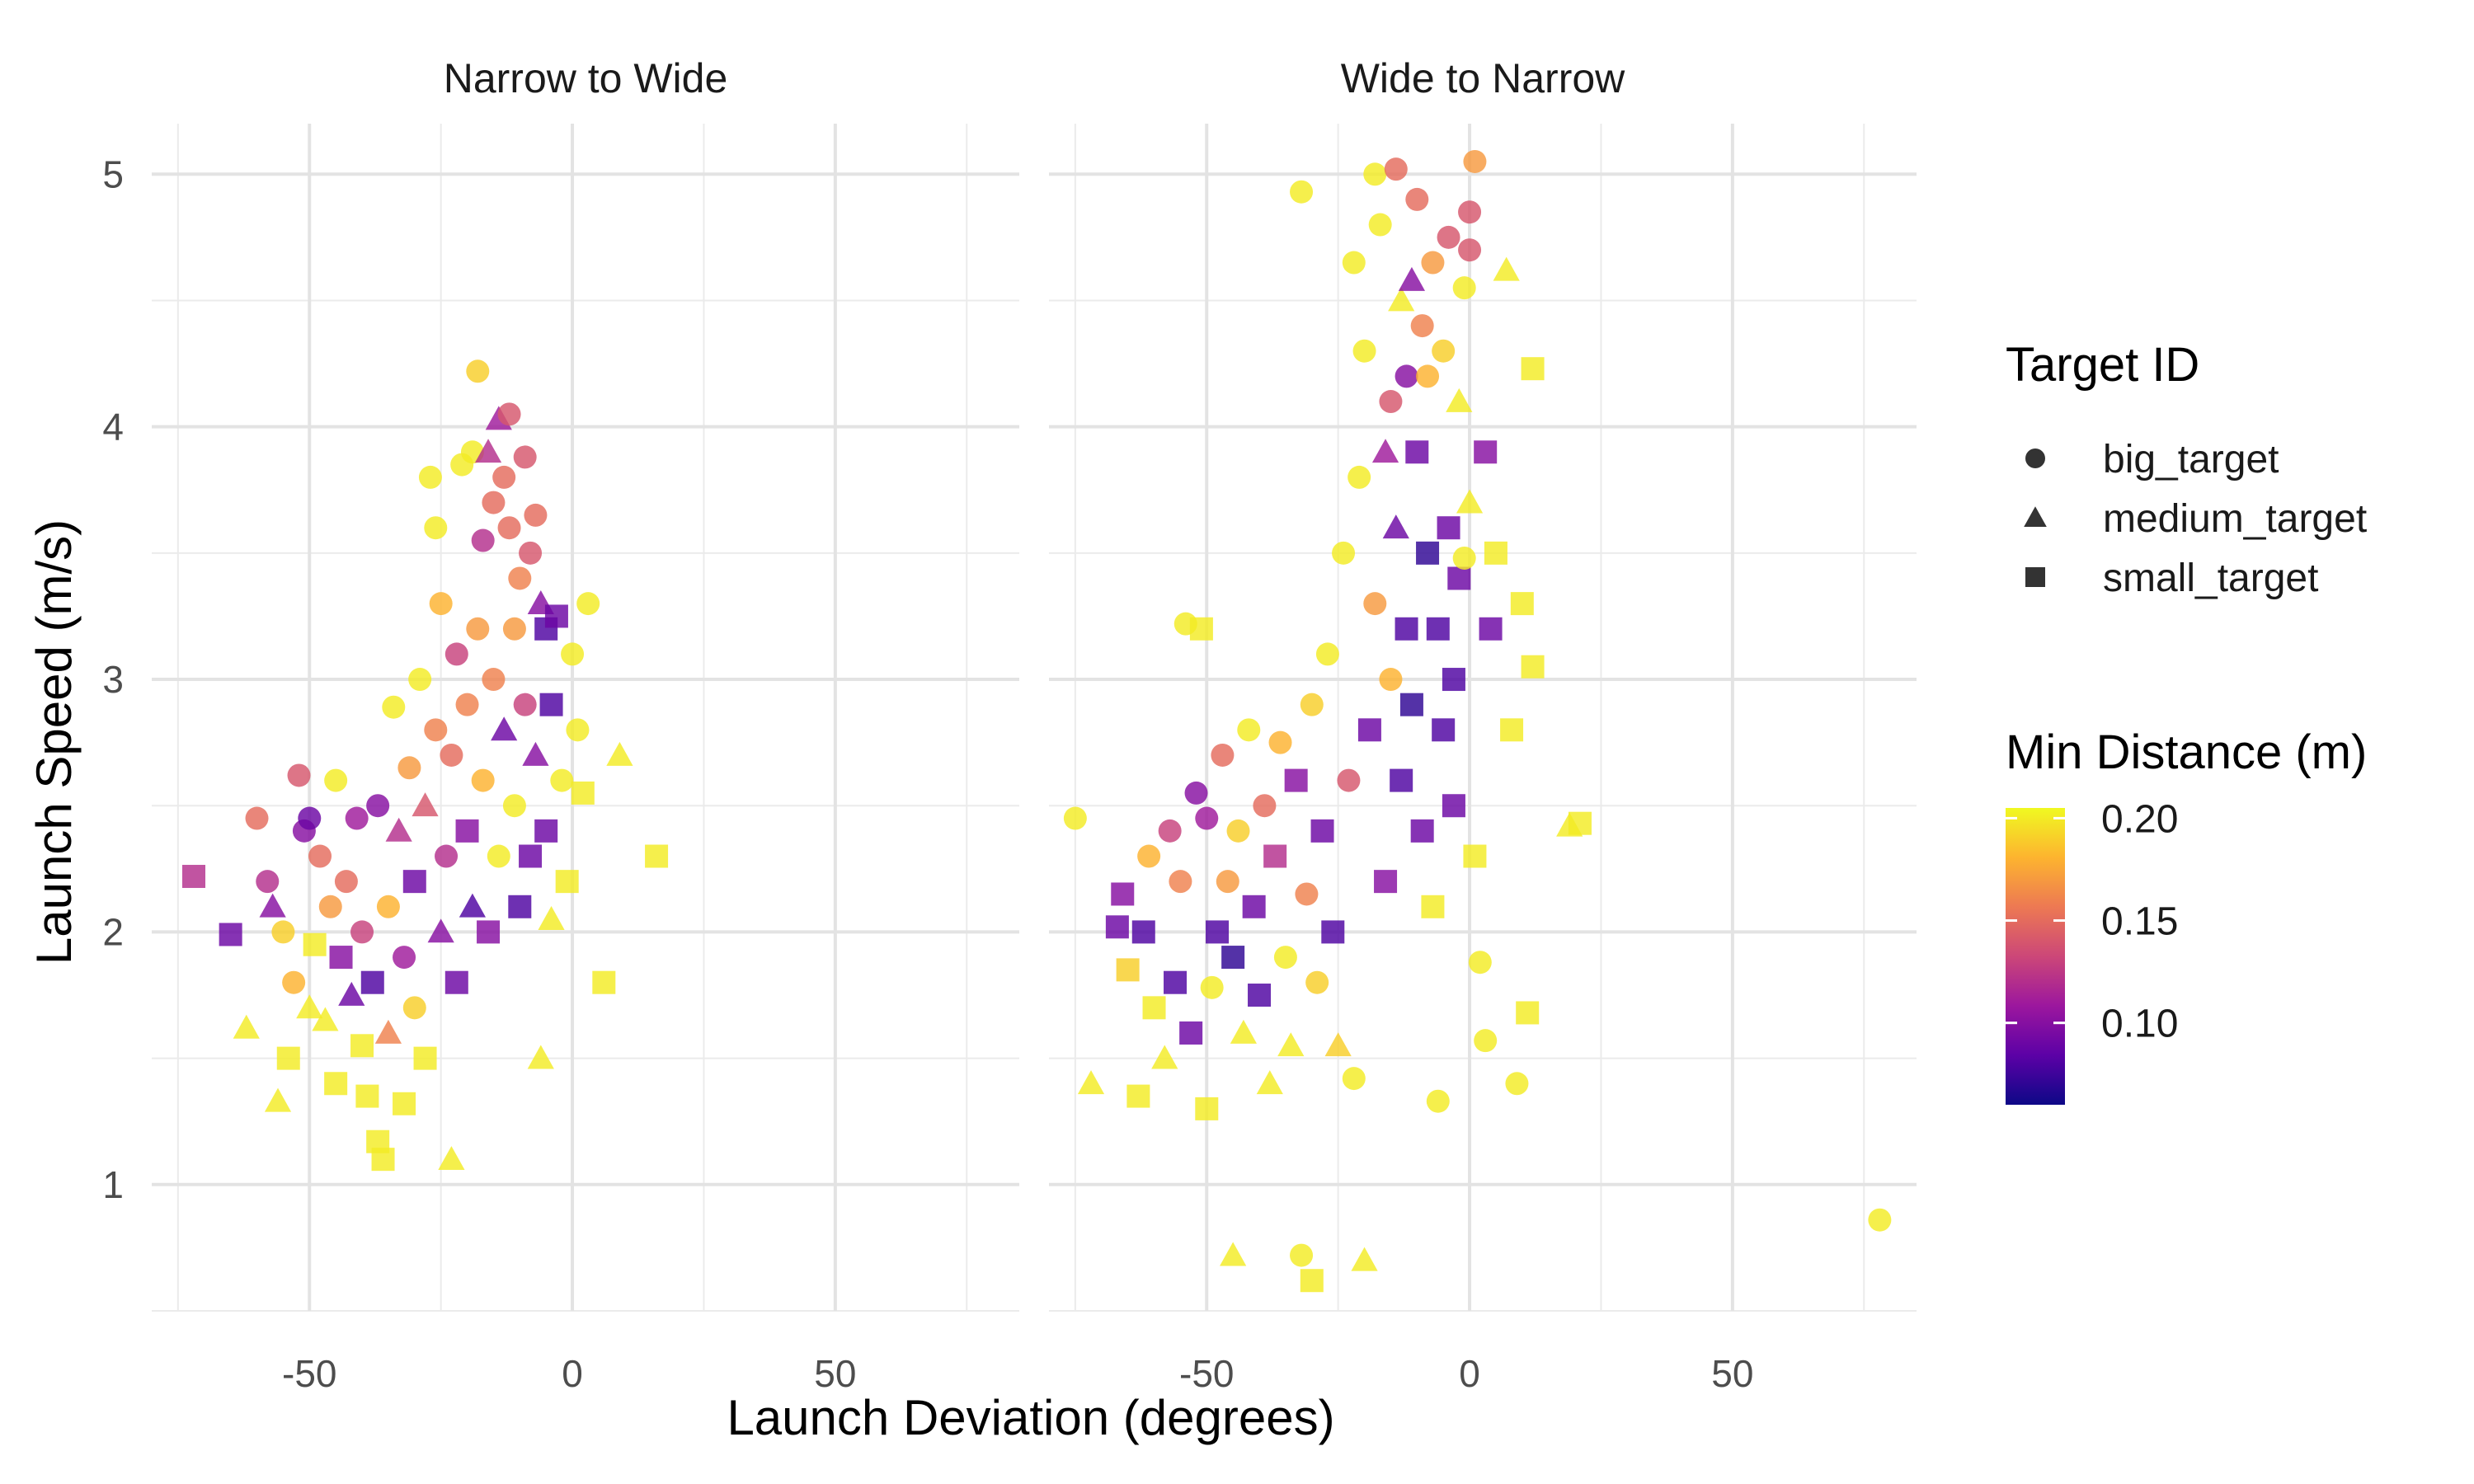 The height and width of the screenshot is (1484, 2474). I want to click on x-tick-label: 50, so click(835, 1373).